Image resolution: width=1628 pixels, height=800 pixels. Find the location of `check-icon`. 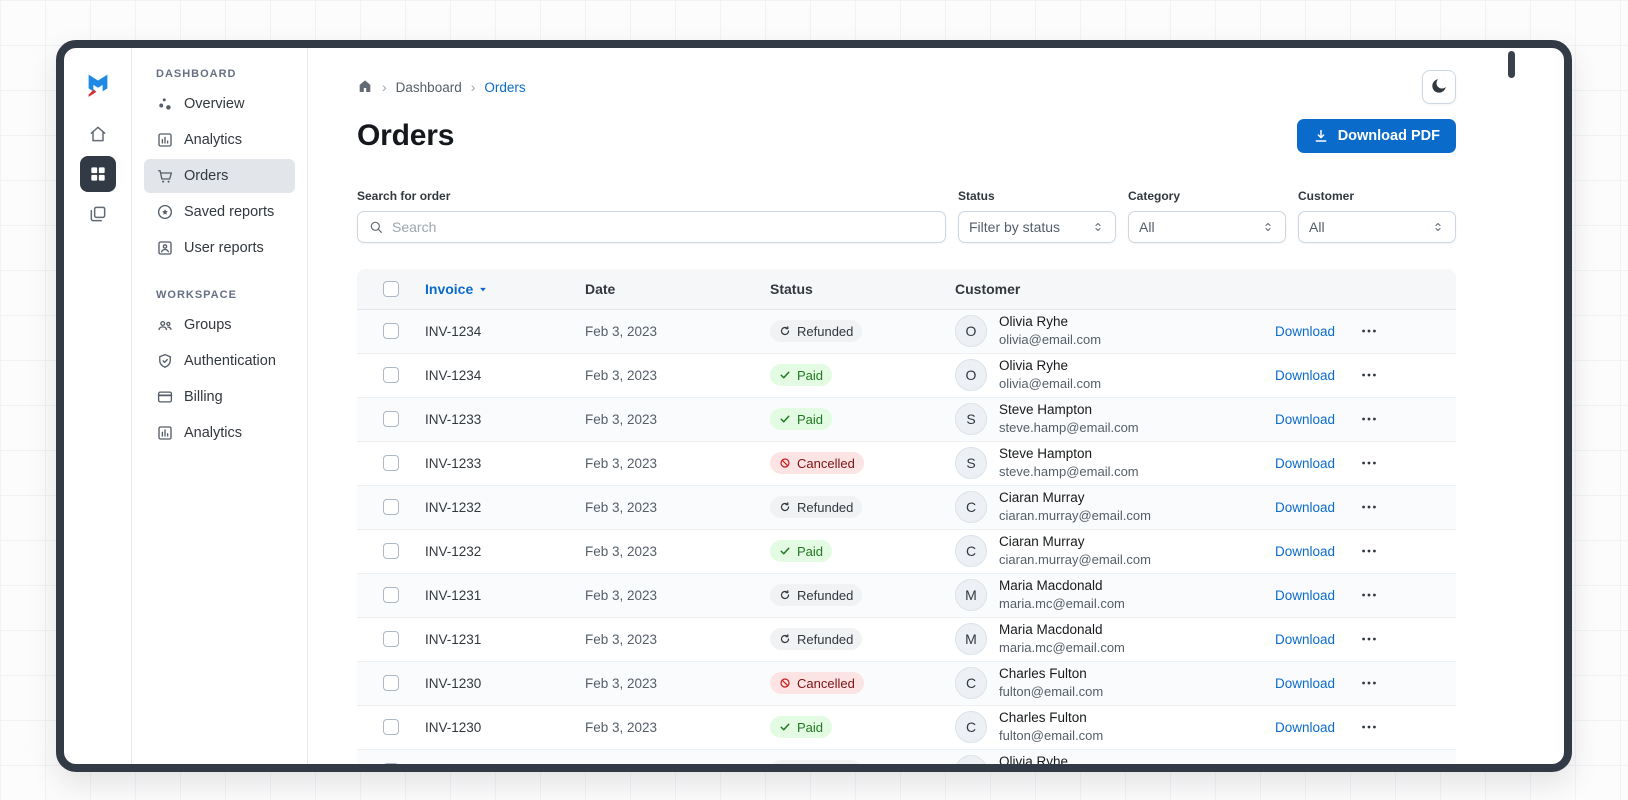

check-icon is located at coordinates (785, 375).